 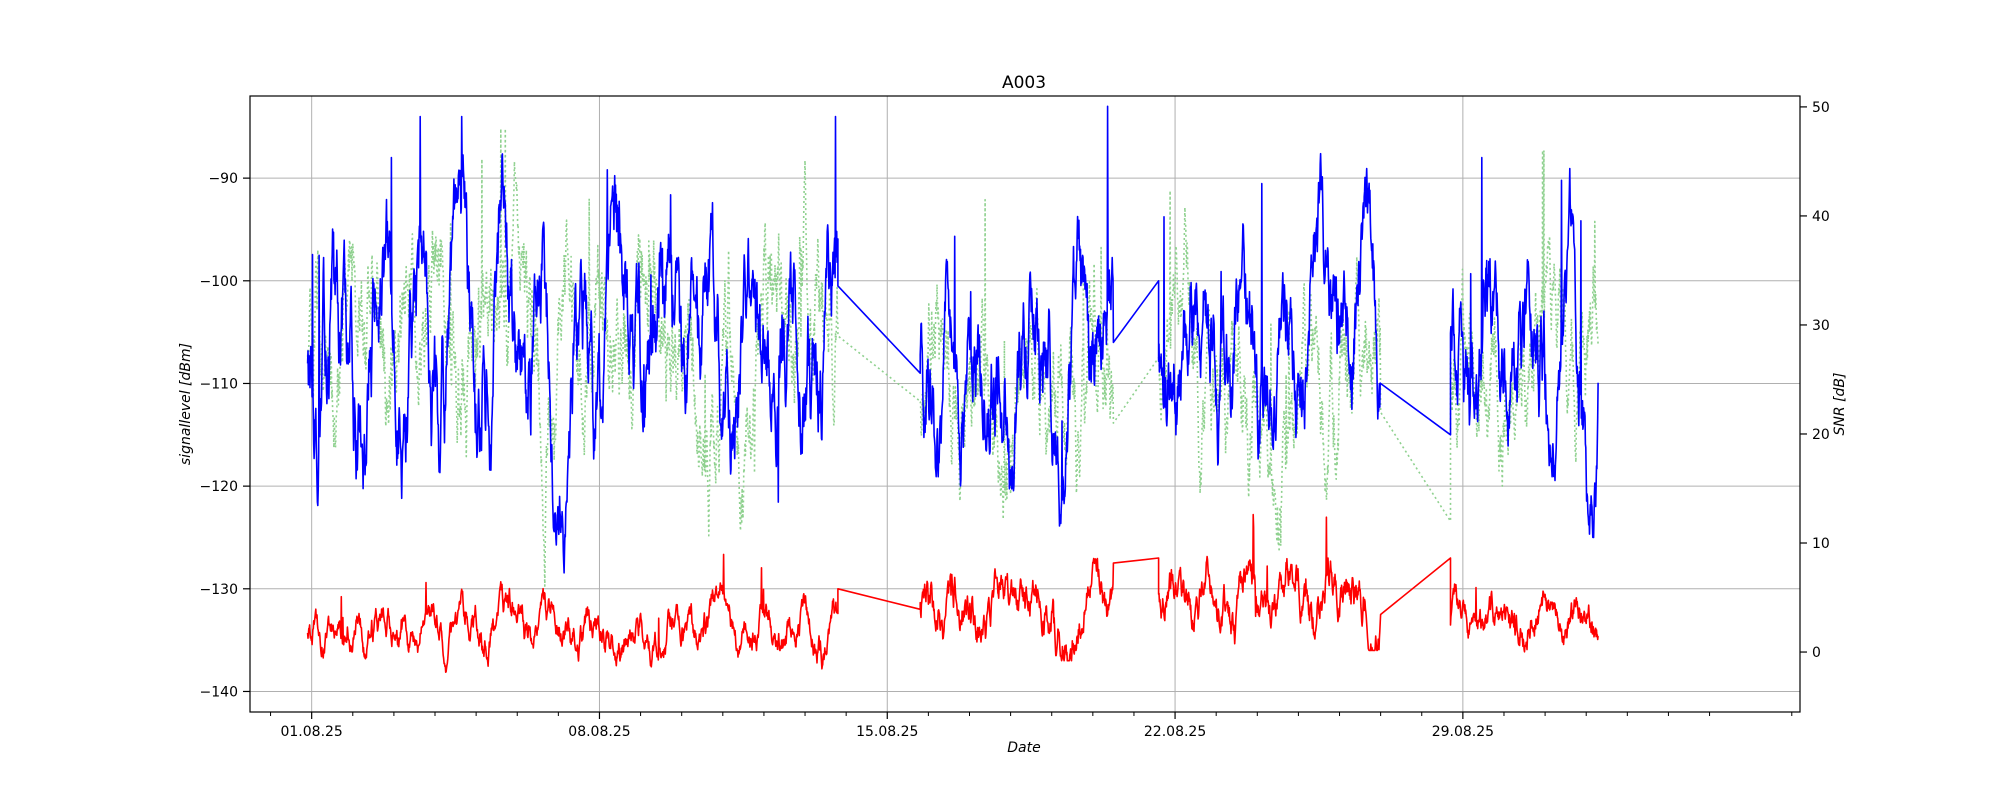 I want to click on x-tick-label: 15.08.25, so click(x=887, y=732).